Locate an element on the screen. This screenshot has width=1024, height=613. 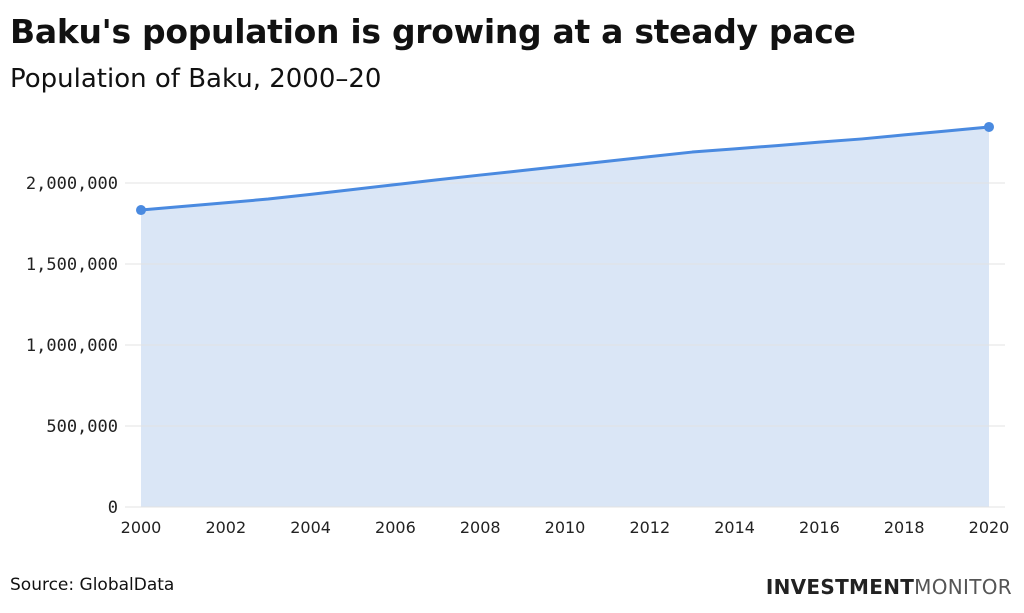
x-tick-label: 2008 is located at coordinates (480, 527).